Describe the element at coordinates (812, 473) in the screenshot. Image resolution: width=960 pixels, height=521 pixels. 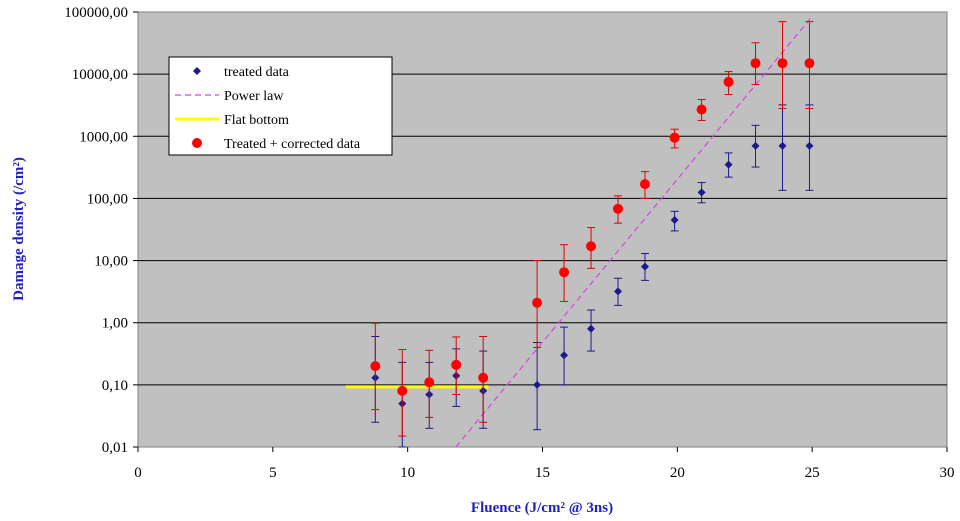
I see `x-tick-label: 25` at that location.